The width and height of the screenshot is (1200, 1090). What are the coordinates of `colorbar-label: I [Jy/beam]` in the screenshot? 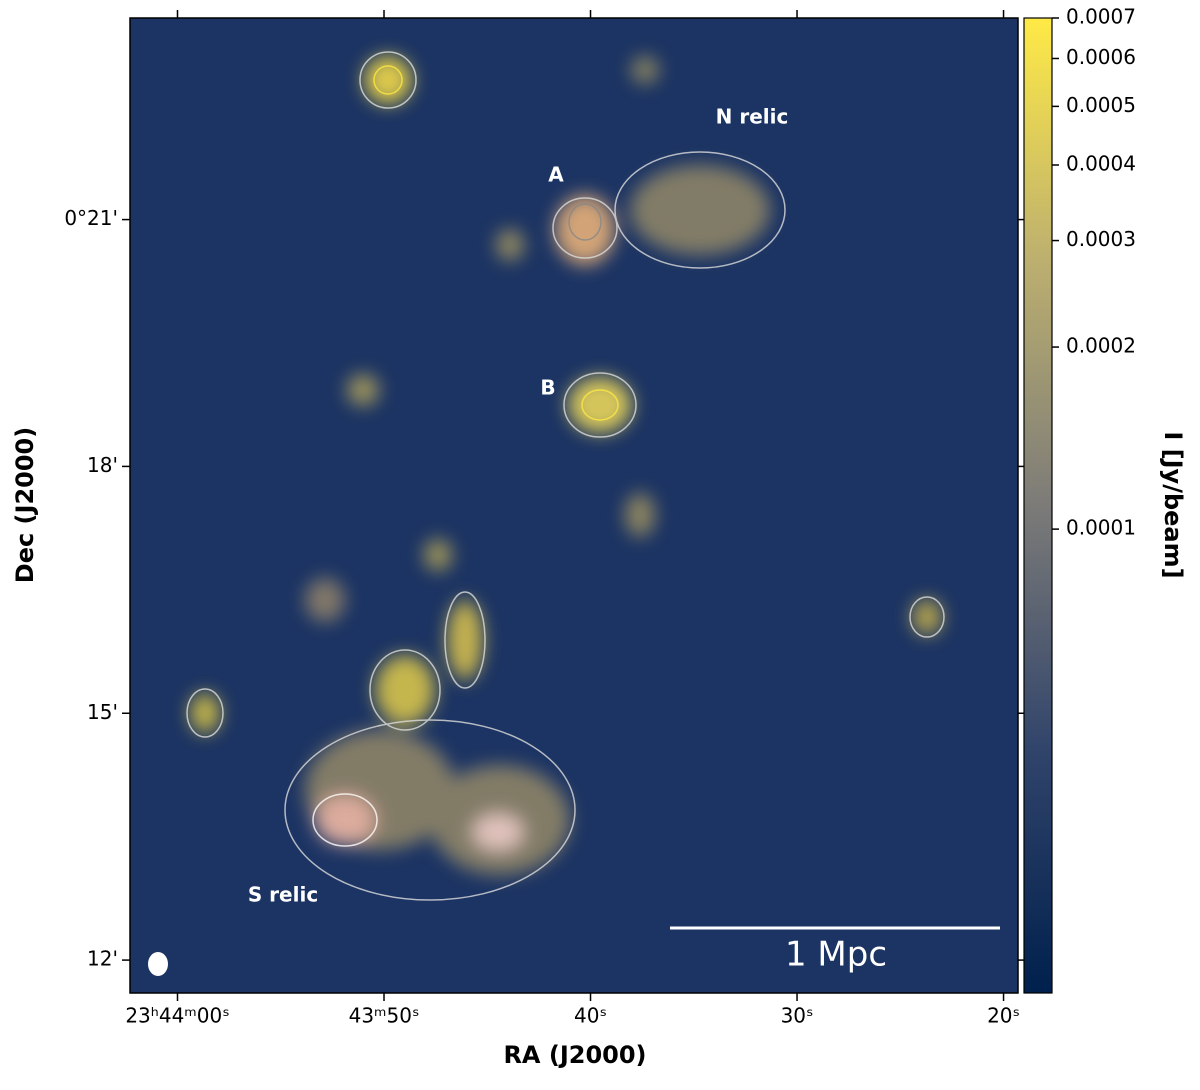 It's located at (1173, 504).